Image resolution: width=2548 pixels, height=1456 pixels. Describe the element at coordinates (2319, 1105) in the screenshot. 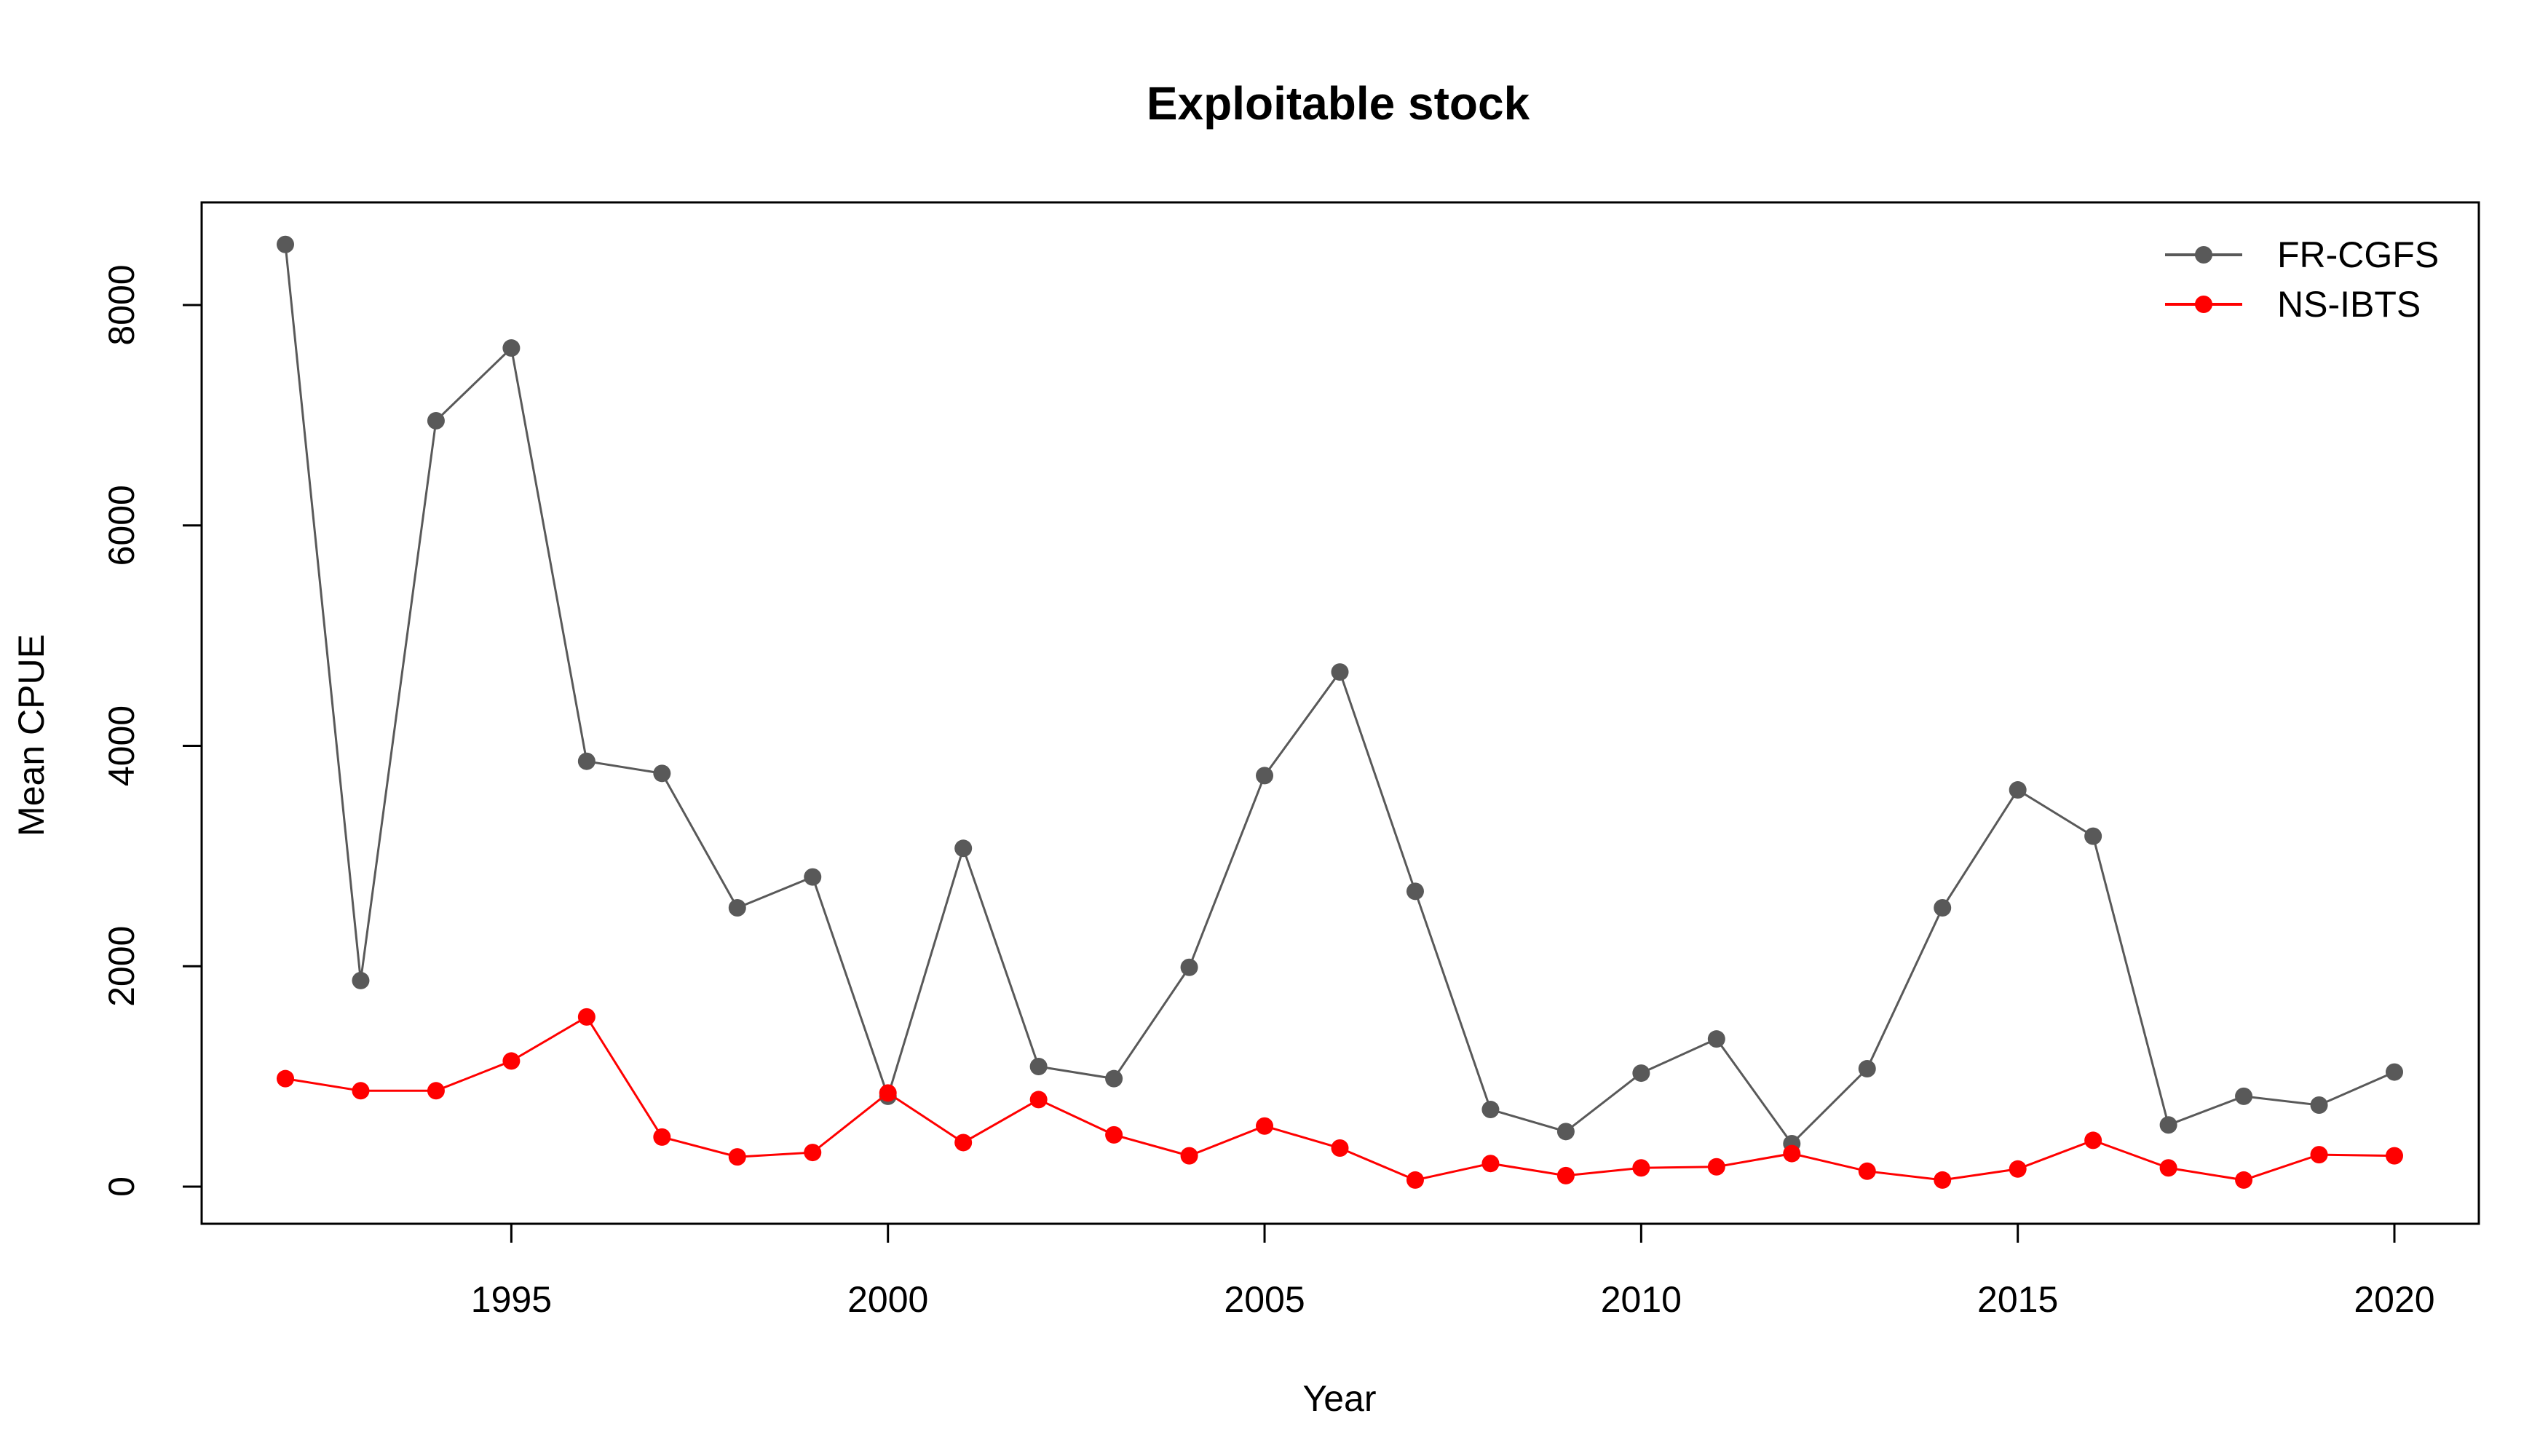

I see `data-point-fr-cgfs-2019` at that location.